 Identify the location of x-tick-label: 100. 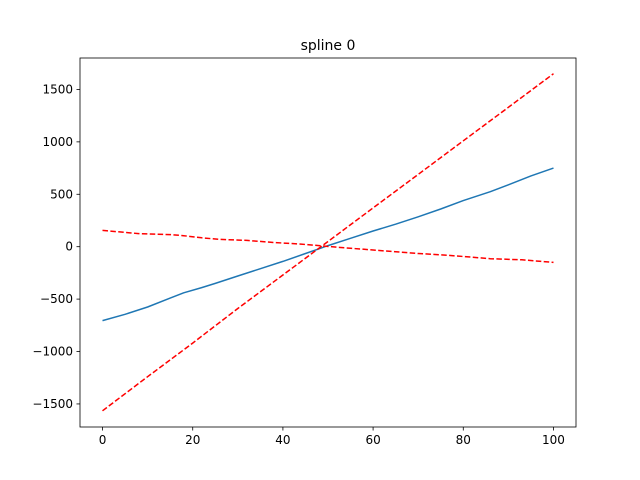
(553, 440).